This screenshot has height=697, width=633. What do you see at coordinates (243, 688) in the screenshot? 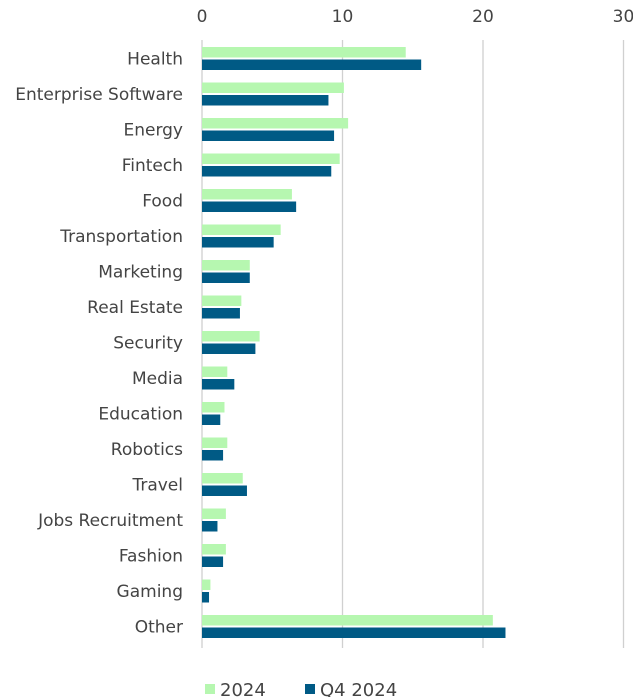
I see `legend-label-1: 2024` at bounding box center [243, 688].